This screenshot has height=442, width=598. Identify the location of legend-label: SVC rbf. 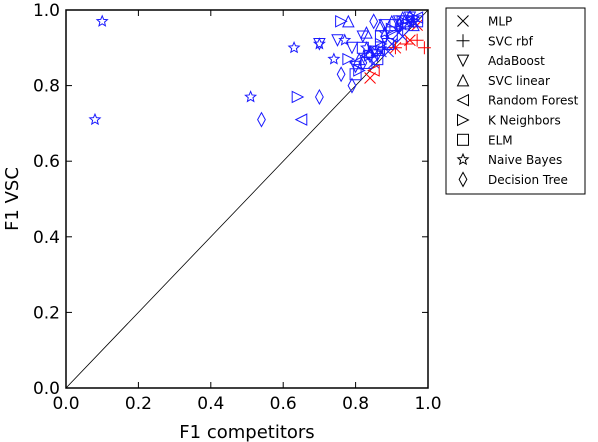
(511, 41).